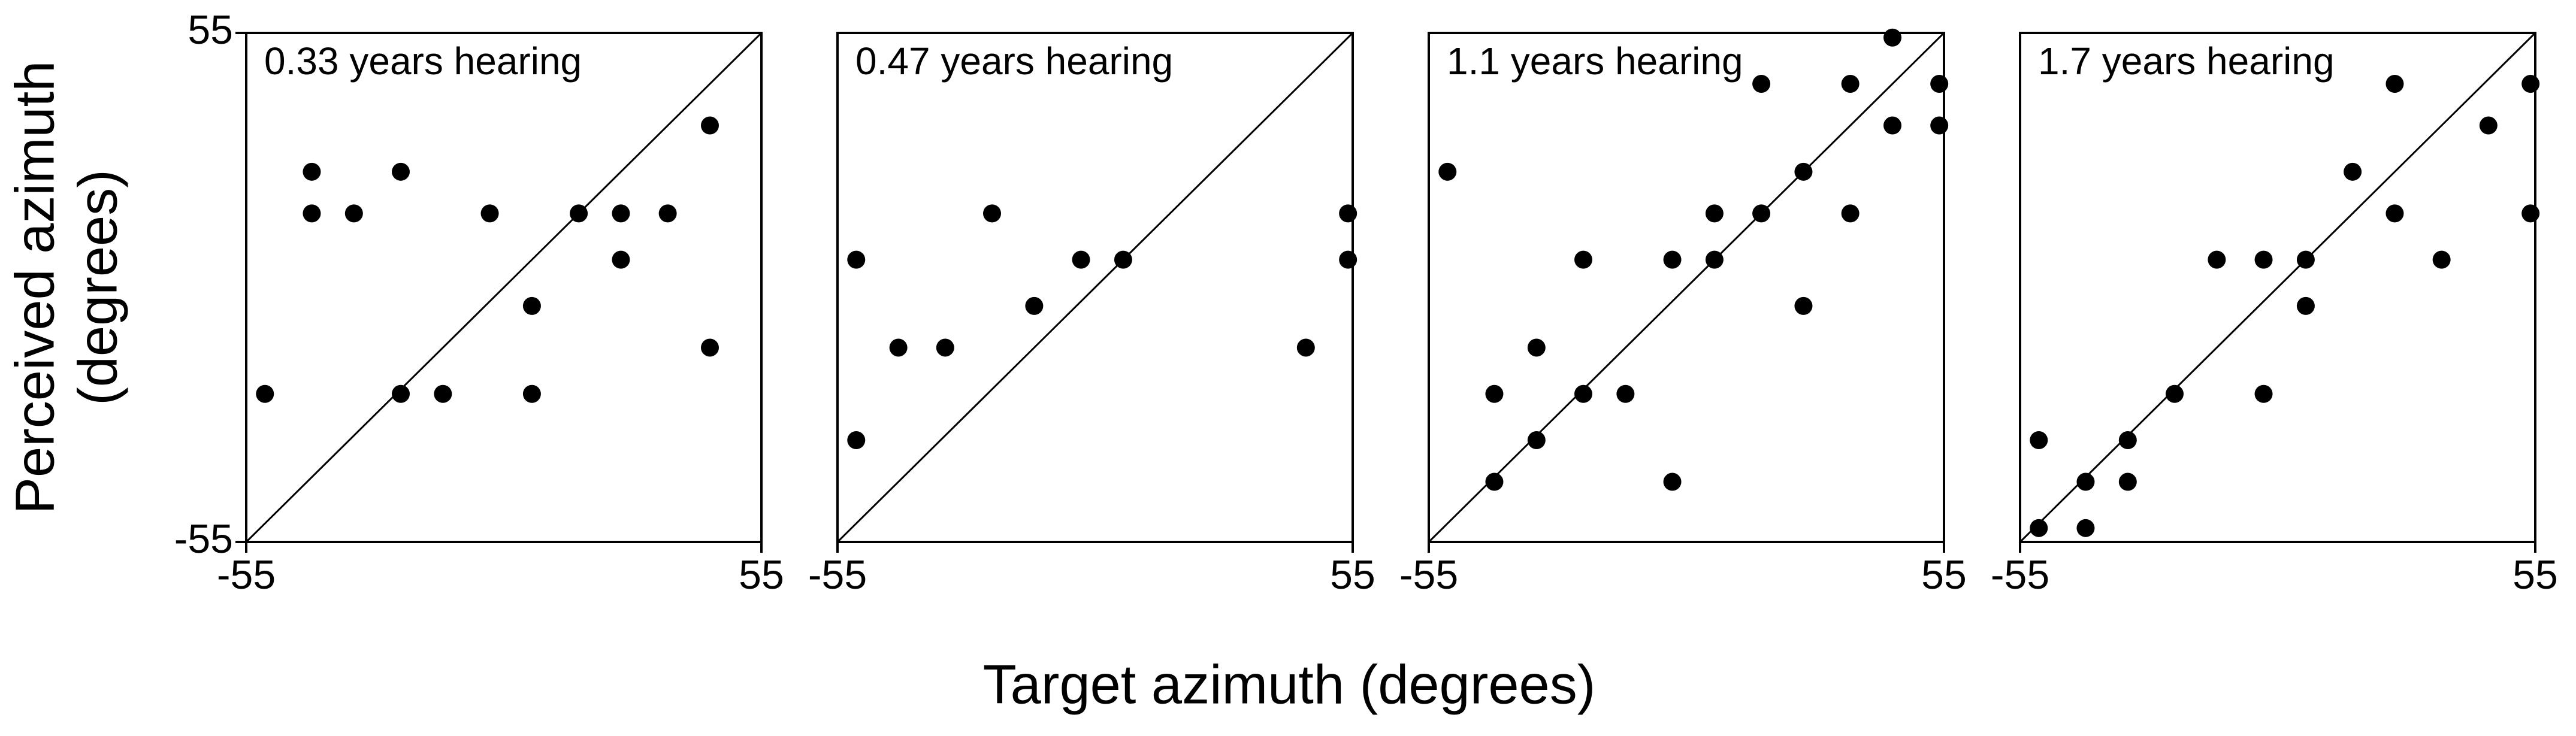  Describe the element at coordinates (97, 287) in the screenshot. I see `y-axis-label-line: (degrees)` at that location.